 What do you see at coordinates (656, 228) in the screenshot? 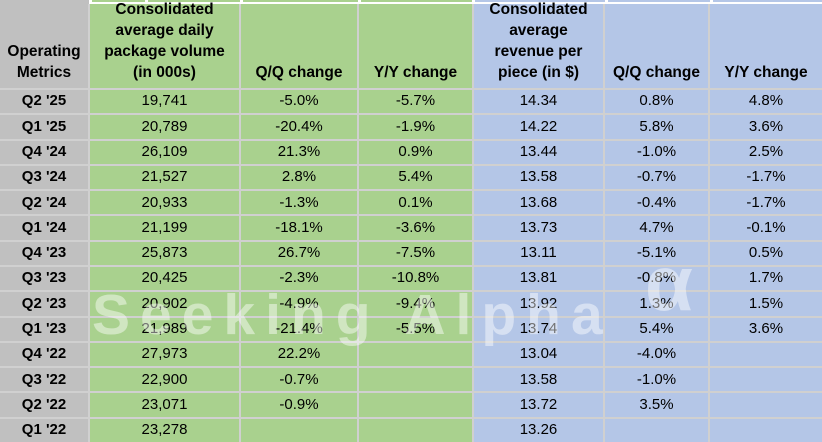
I see `data-cell: 4.7%` at bounding box center [656, 228].